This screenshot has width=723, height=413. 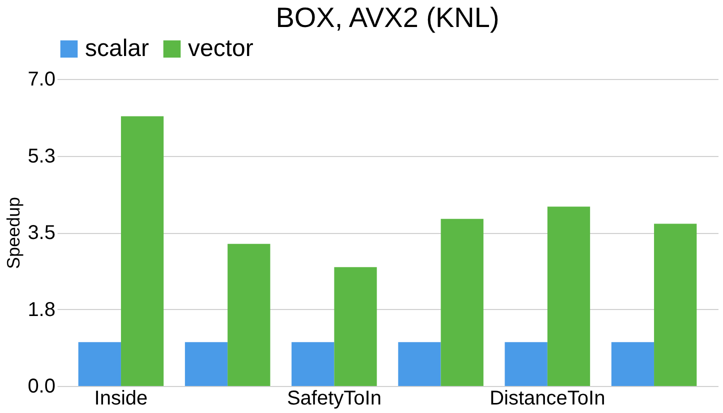 What do you see at coordinates (388, 17) in the screenshot?
I see `chart-title: BOX, AVX2 (KNL)` at bounding box center [388, 17].